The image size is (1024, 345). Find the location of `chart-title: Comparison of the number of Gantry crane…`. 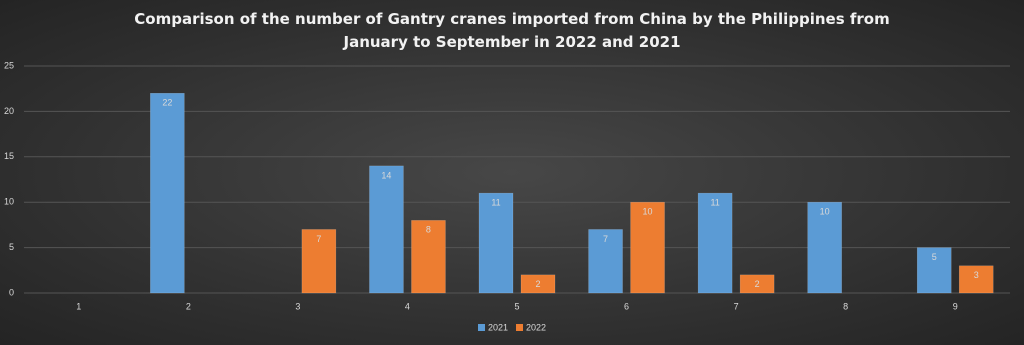

chart-title: Comparison of the number of Gantry crane… is located at coordinates (512, 30).